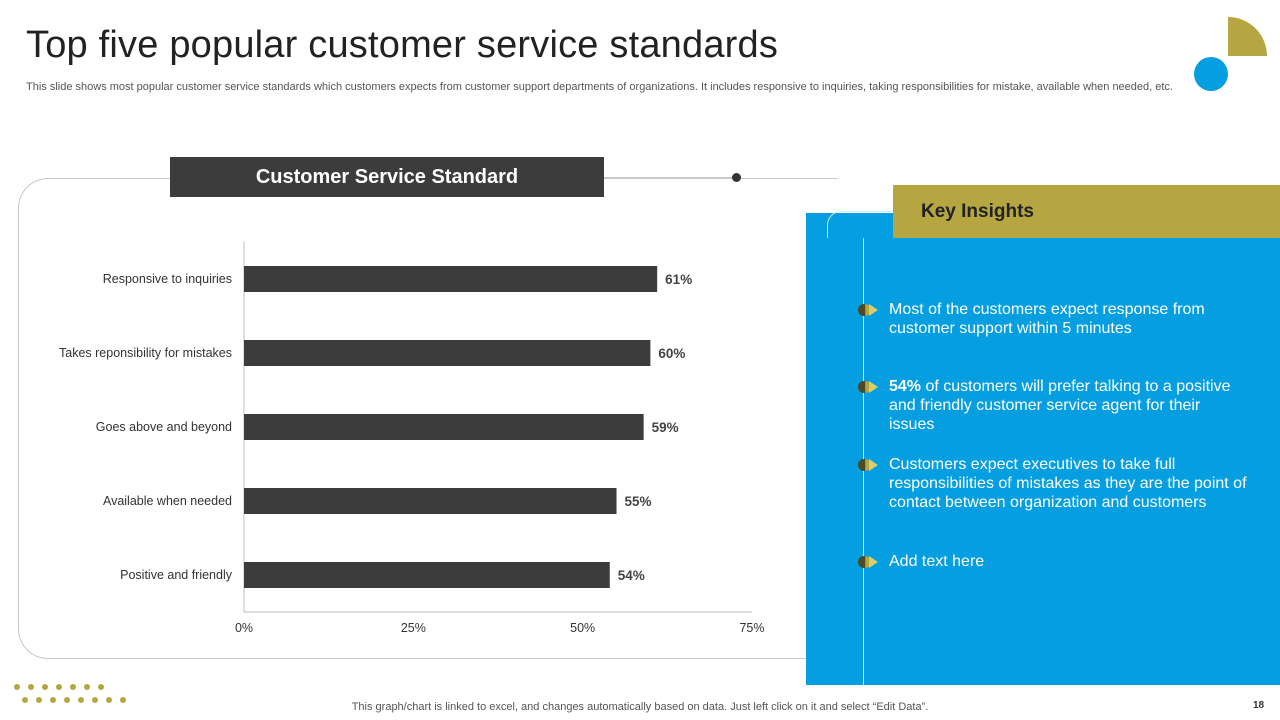 This screenshot has height=720, width=1280. Describe the element at coordinates (1247, 36) in the screenshot. I see `decorative-quarter-circle` at that location.